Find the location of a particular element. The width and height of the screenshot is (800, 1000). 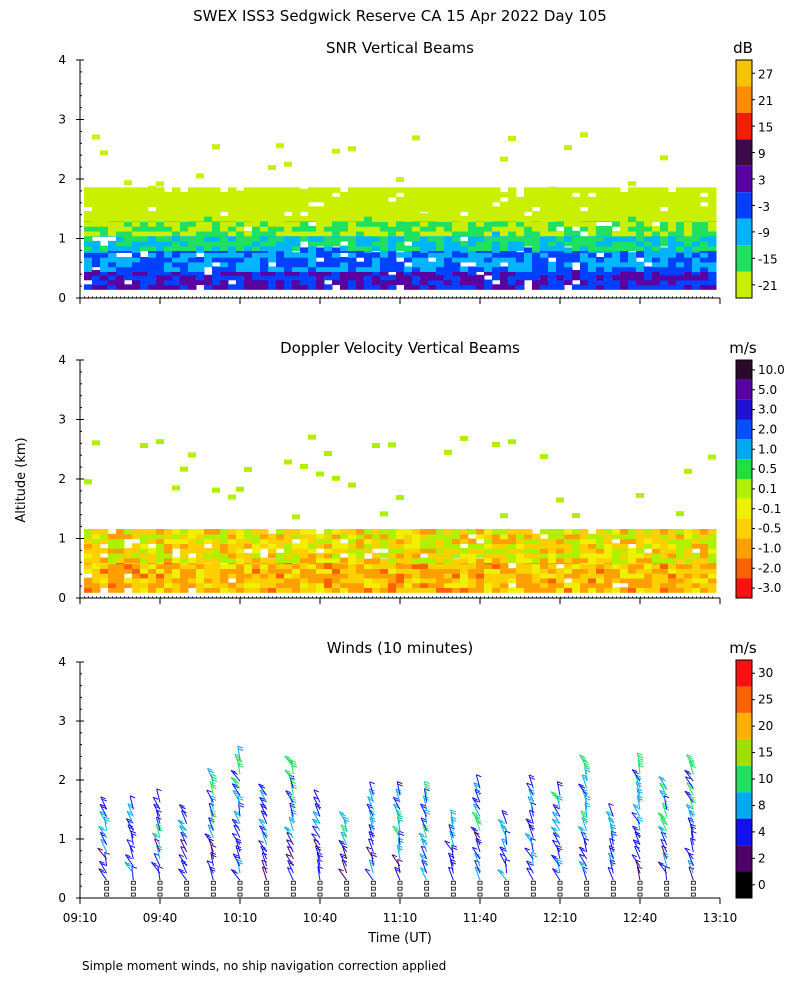

x-tick-label: 09:40 is located at coordinates (160, 918).